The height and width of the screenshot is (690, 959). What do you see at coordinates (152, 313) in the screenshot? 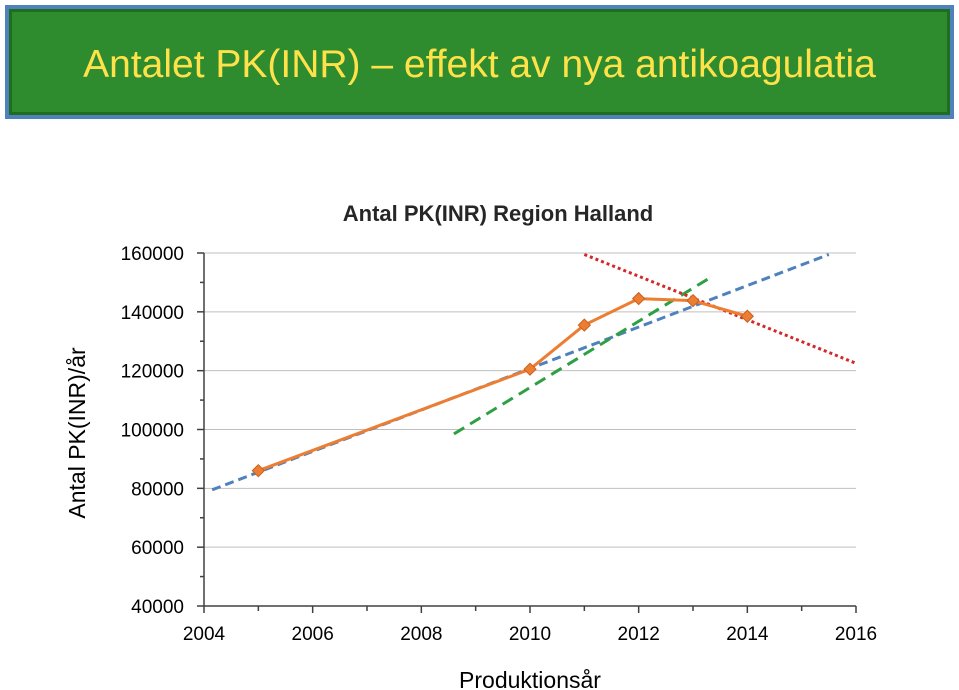
I see `y-tick-label: 140000` at bounding box center [152, 313].